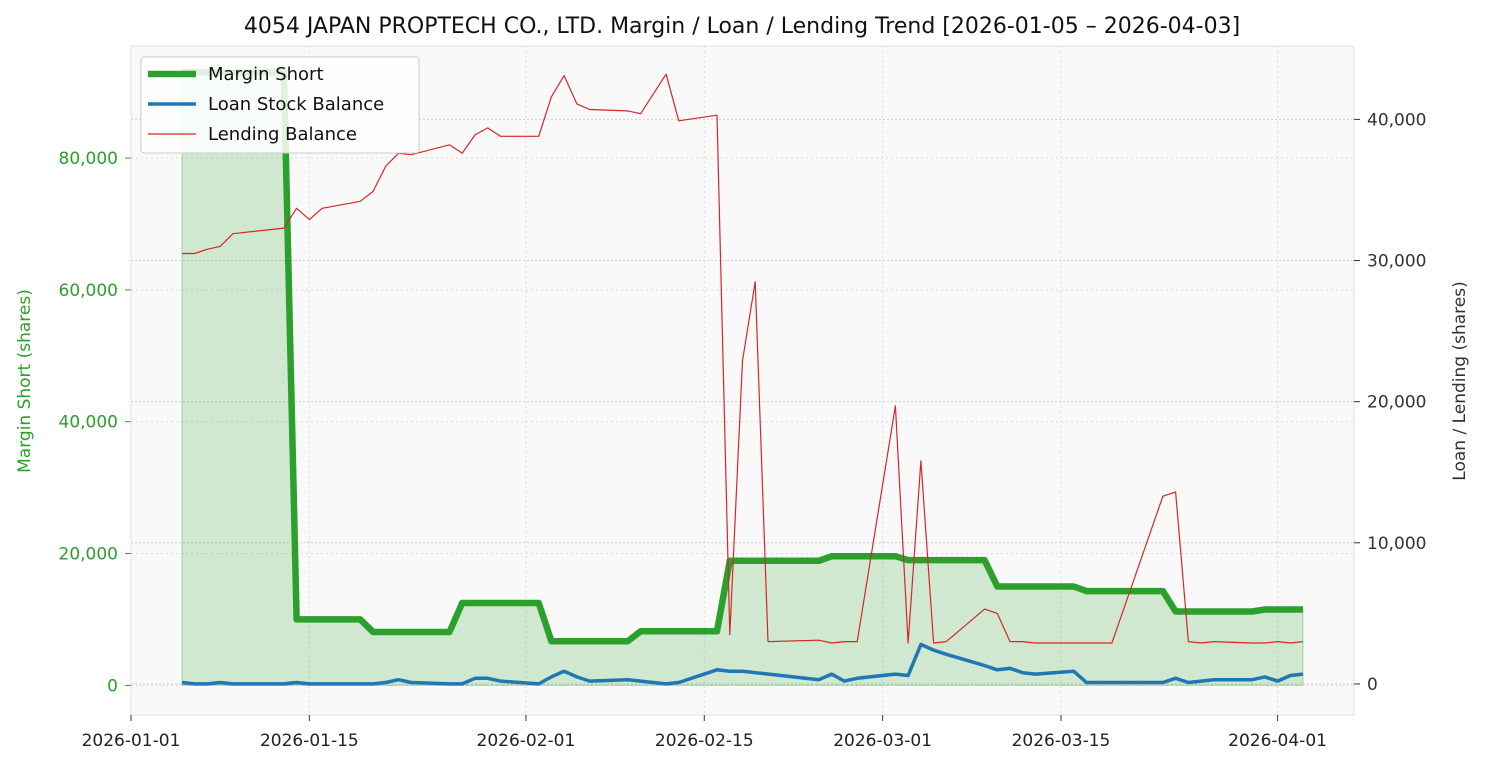 Image resolution: width=1485 pixels, height=765 pixels. What do you see at coordinates (282, 134) in the screenshot?
I see `legend-label-lending-balance: Lending Balance` at bounding box center [282, 134].